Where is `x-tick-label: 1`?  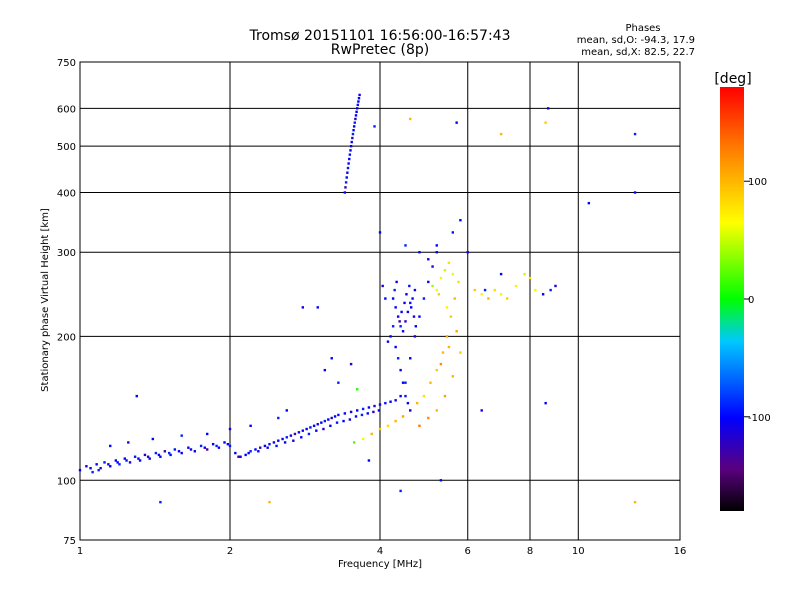
x-tick-label: 1 is located at coordinates (80, 551).